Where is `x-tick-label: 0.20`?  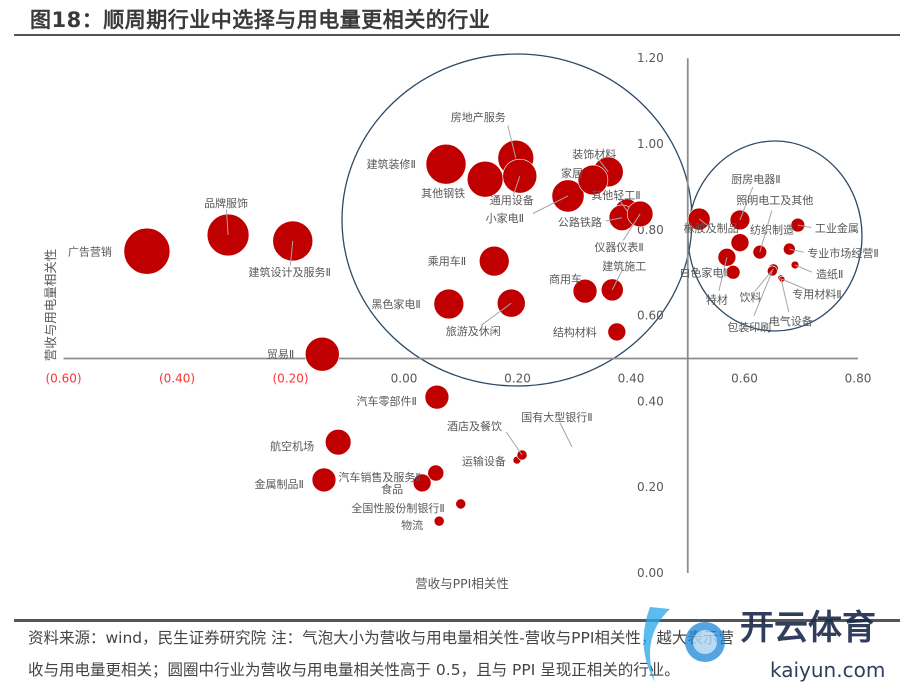 x-tick-label: 0.20 is located at coordinates (517, 379).